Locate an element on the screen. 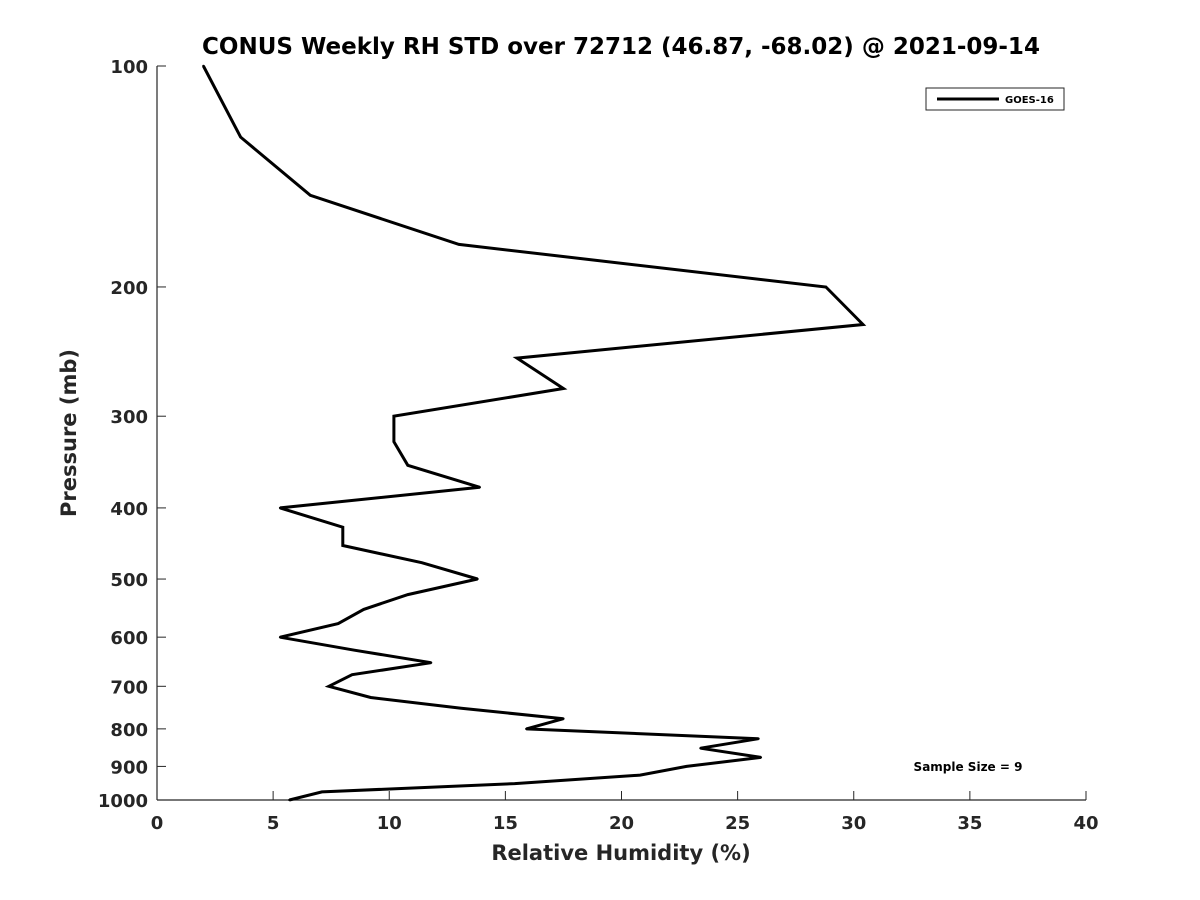 This screenshot has height=900, width=1200. legend-label-goes-16: GOES-16 is located at coordinates (1029, 100).